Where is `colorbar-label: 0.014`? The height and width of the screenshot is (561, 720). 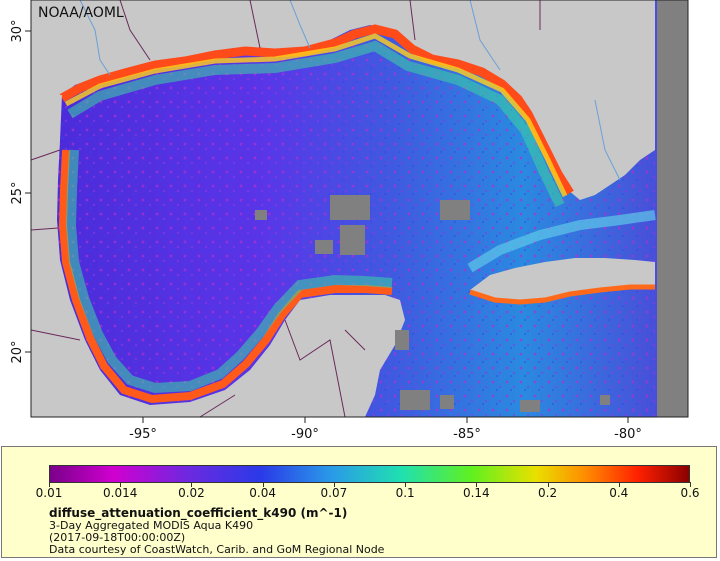 colorbar-label: 0.014 is located at coordinates (120, 493).